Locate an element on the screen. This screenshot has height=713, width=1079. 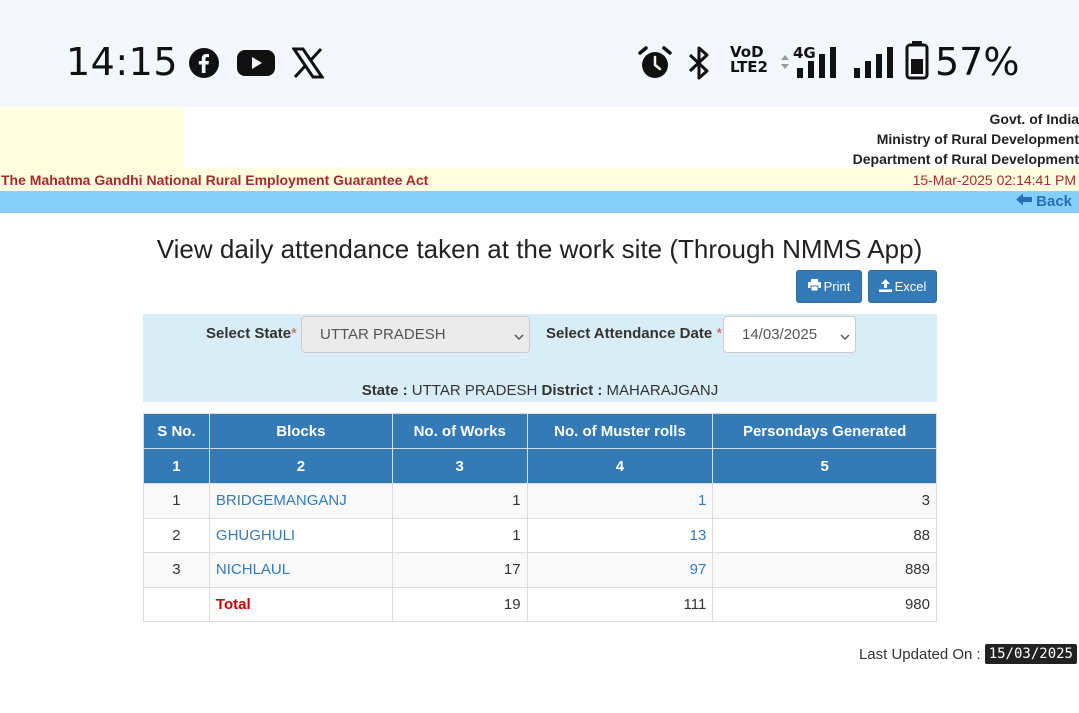
block-link: NICHLAUL is located at coordinates (253, 570).